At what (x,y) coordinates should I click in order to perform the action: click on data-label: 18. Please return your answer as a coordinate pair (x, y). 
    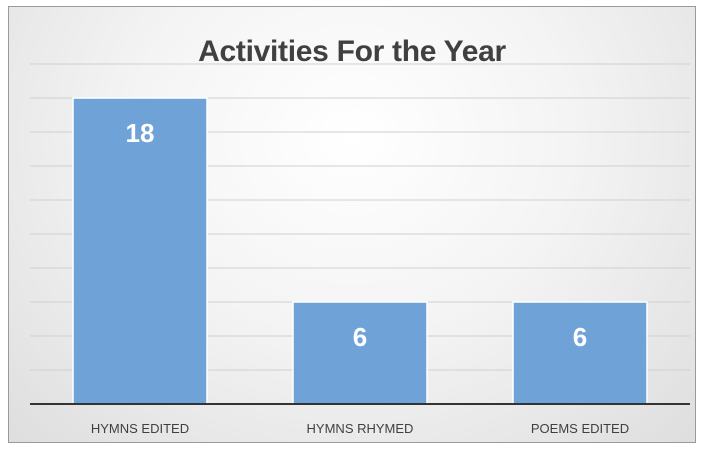
    Looking at the image, I should click on (140, 133).